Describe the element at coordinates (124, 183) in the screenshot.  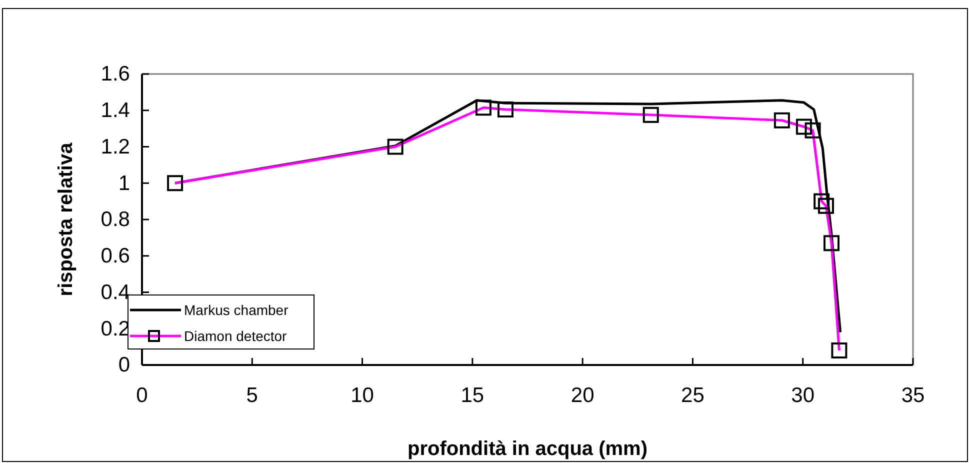
I see `y-tick-label: 1` at that location.